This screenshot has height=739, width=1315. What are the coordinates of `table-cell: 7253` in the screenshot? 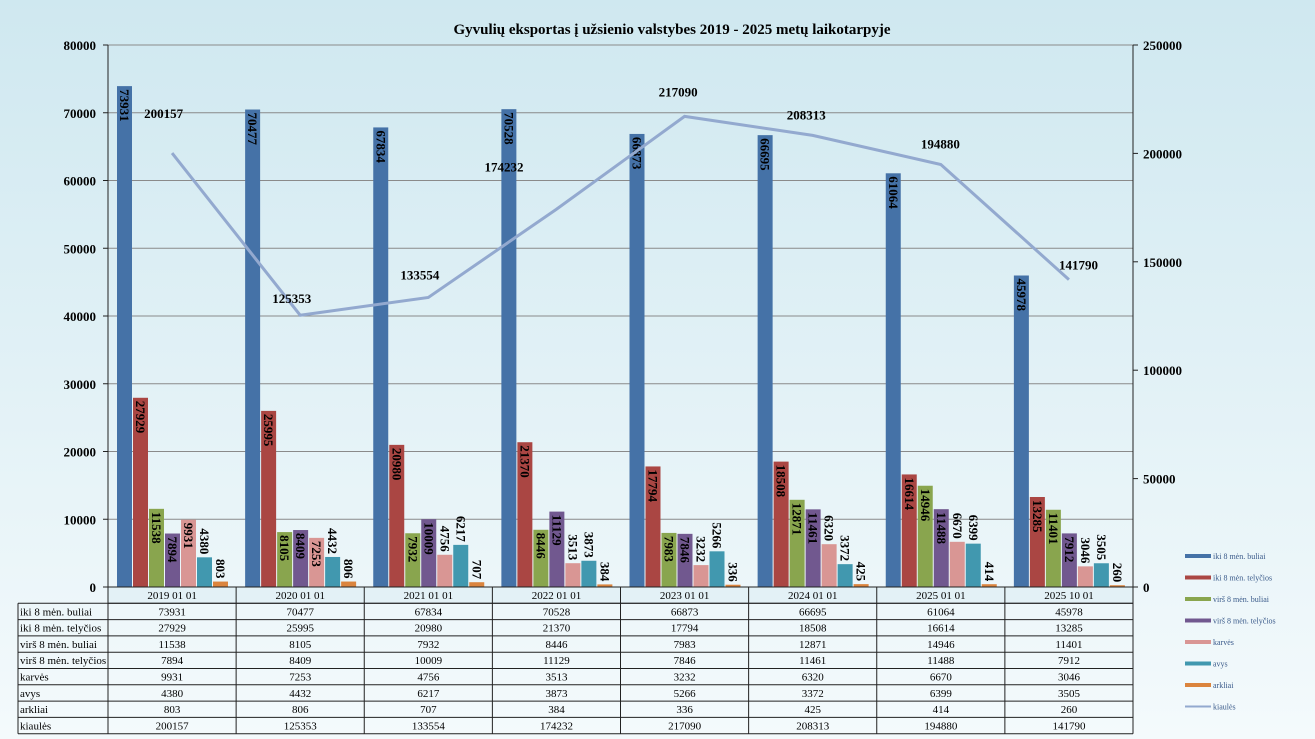 It's located at (300, 678).